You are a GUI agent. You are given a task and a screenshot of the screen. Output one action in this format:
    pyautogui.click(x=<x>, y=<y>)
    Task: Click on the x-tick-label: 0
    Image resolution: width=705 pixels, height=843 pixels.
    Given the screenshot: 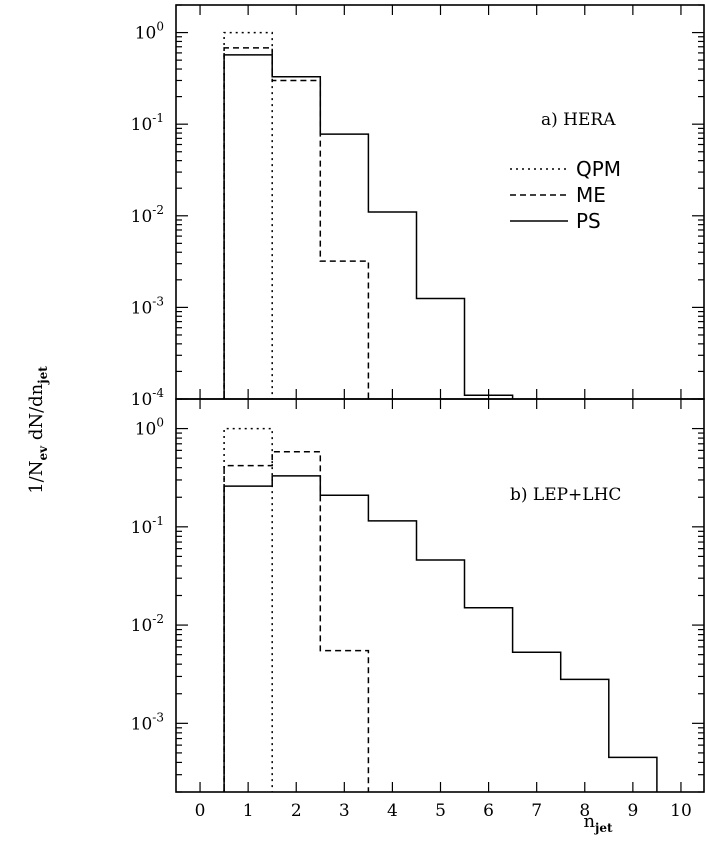 What is the action you would take?
    pyautogui.click(x=200, y=811)
    